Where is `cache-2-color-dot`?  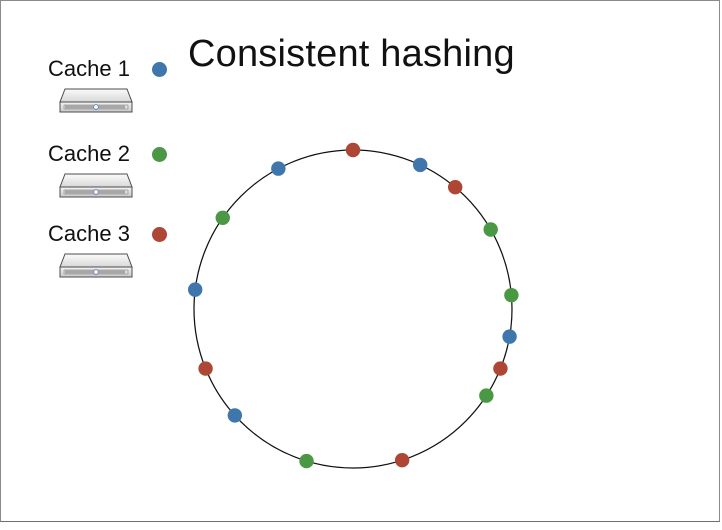
cache-2-color-dot is located at coordinates (159, 154).